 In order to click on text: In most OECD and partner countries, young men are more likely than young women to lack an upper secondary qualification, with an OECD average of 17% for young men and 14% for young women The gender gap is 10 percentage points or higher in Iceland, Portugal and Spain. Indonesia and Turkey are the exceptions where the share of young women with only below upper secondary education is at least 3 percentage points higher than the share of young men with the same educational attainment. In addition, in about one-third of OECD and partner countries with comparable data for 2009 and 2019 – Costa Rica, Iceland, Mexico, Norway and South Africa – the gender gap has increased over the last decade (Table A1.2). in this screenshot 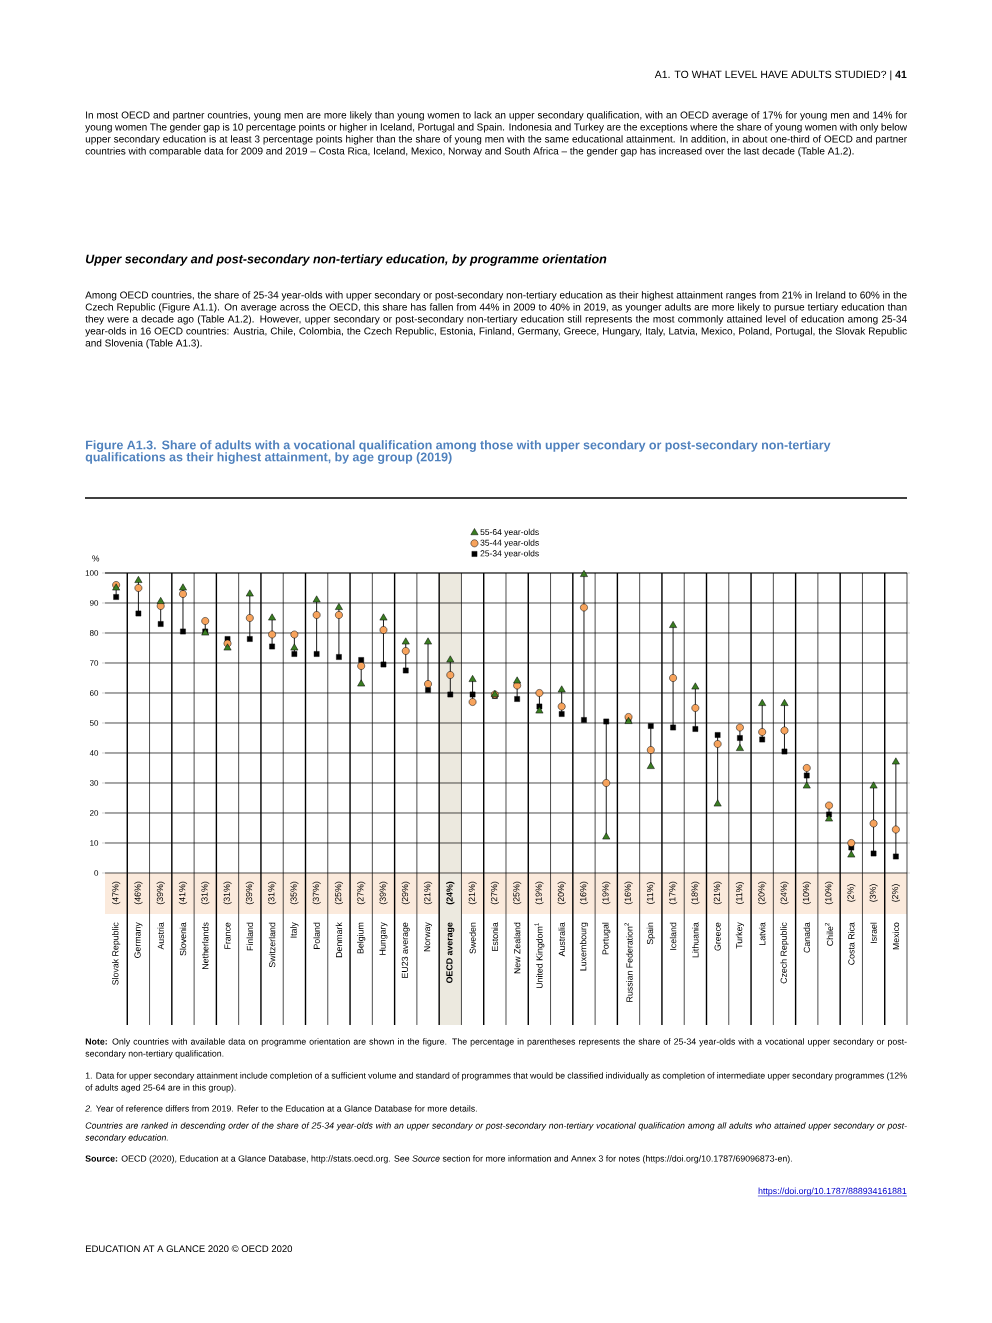, I will do `click(496, 134)`.